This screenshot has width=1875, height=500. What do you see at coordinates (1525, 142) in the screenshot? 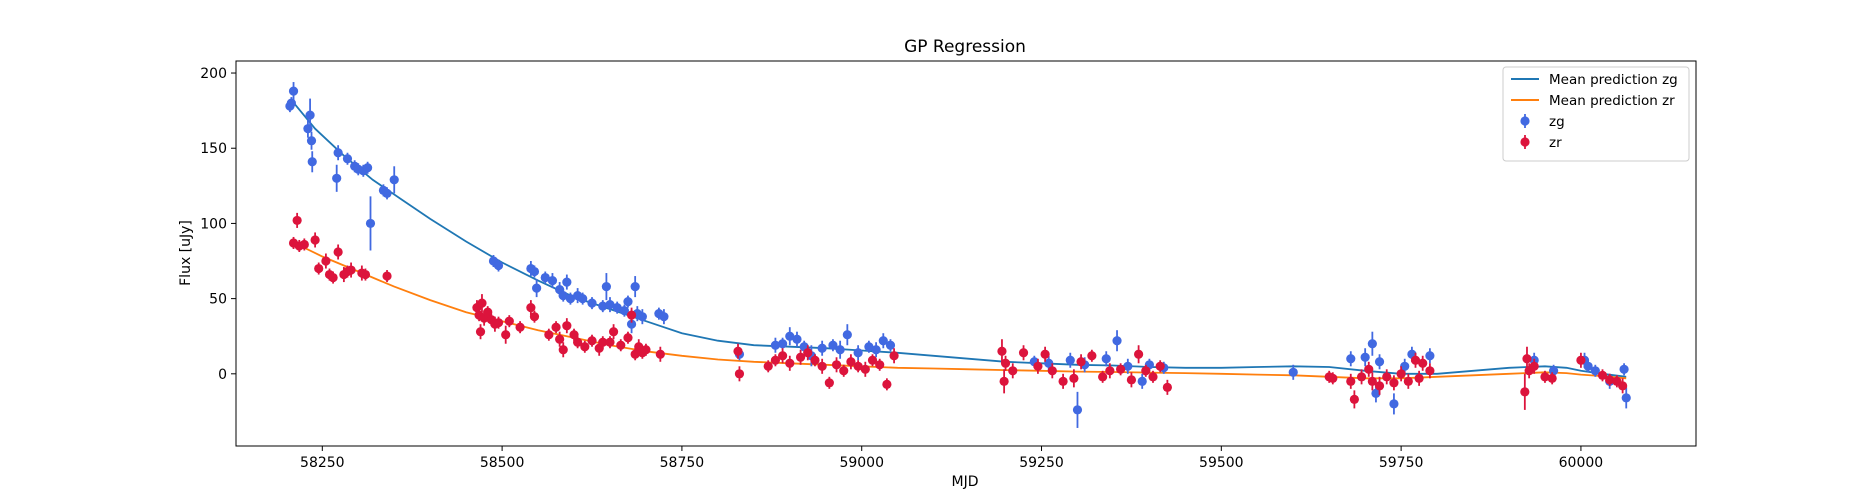
I see `legend-swatch-zr` at bounding box center [1525, 142].